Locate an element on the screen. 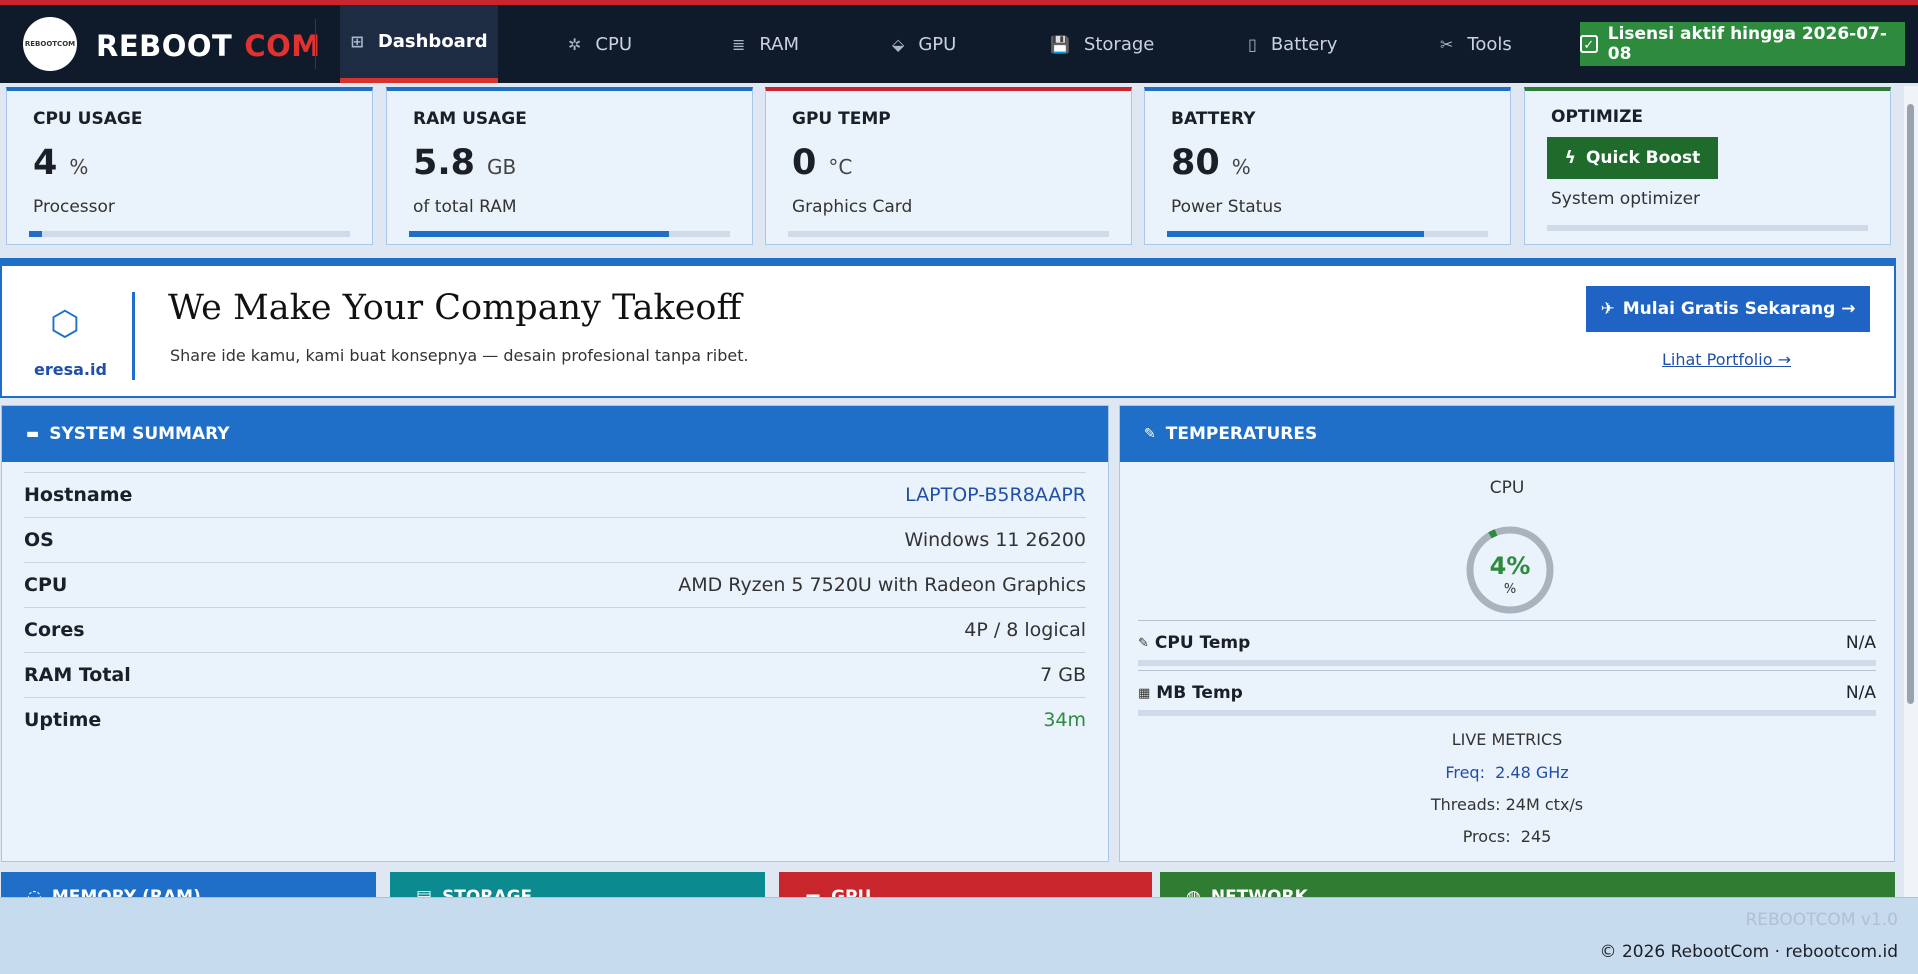 Image resolution: width=1918 pixels, height=974 pixels. card-value: 0 °C is located at coordinates (822, 163).